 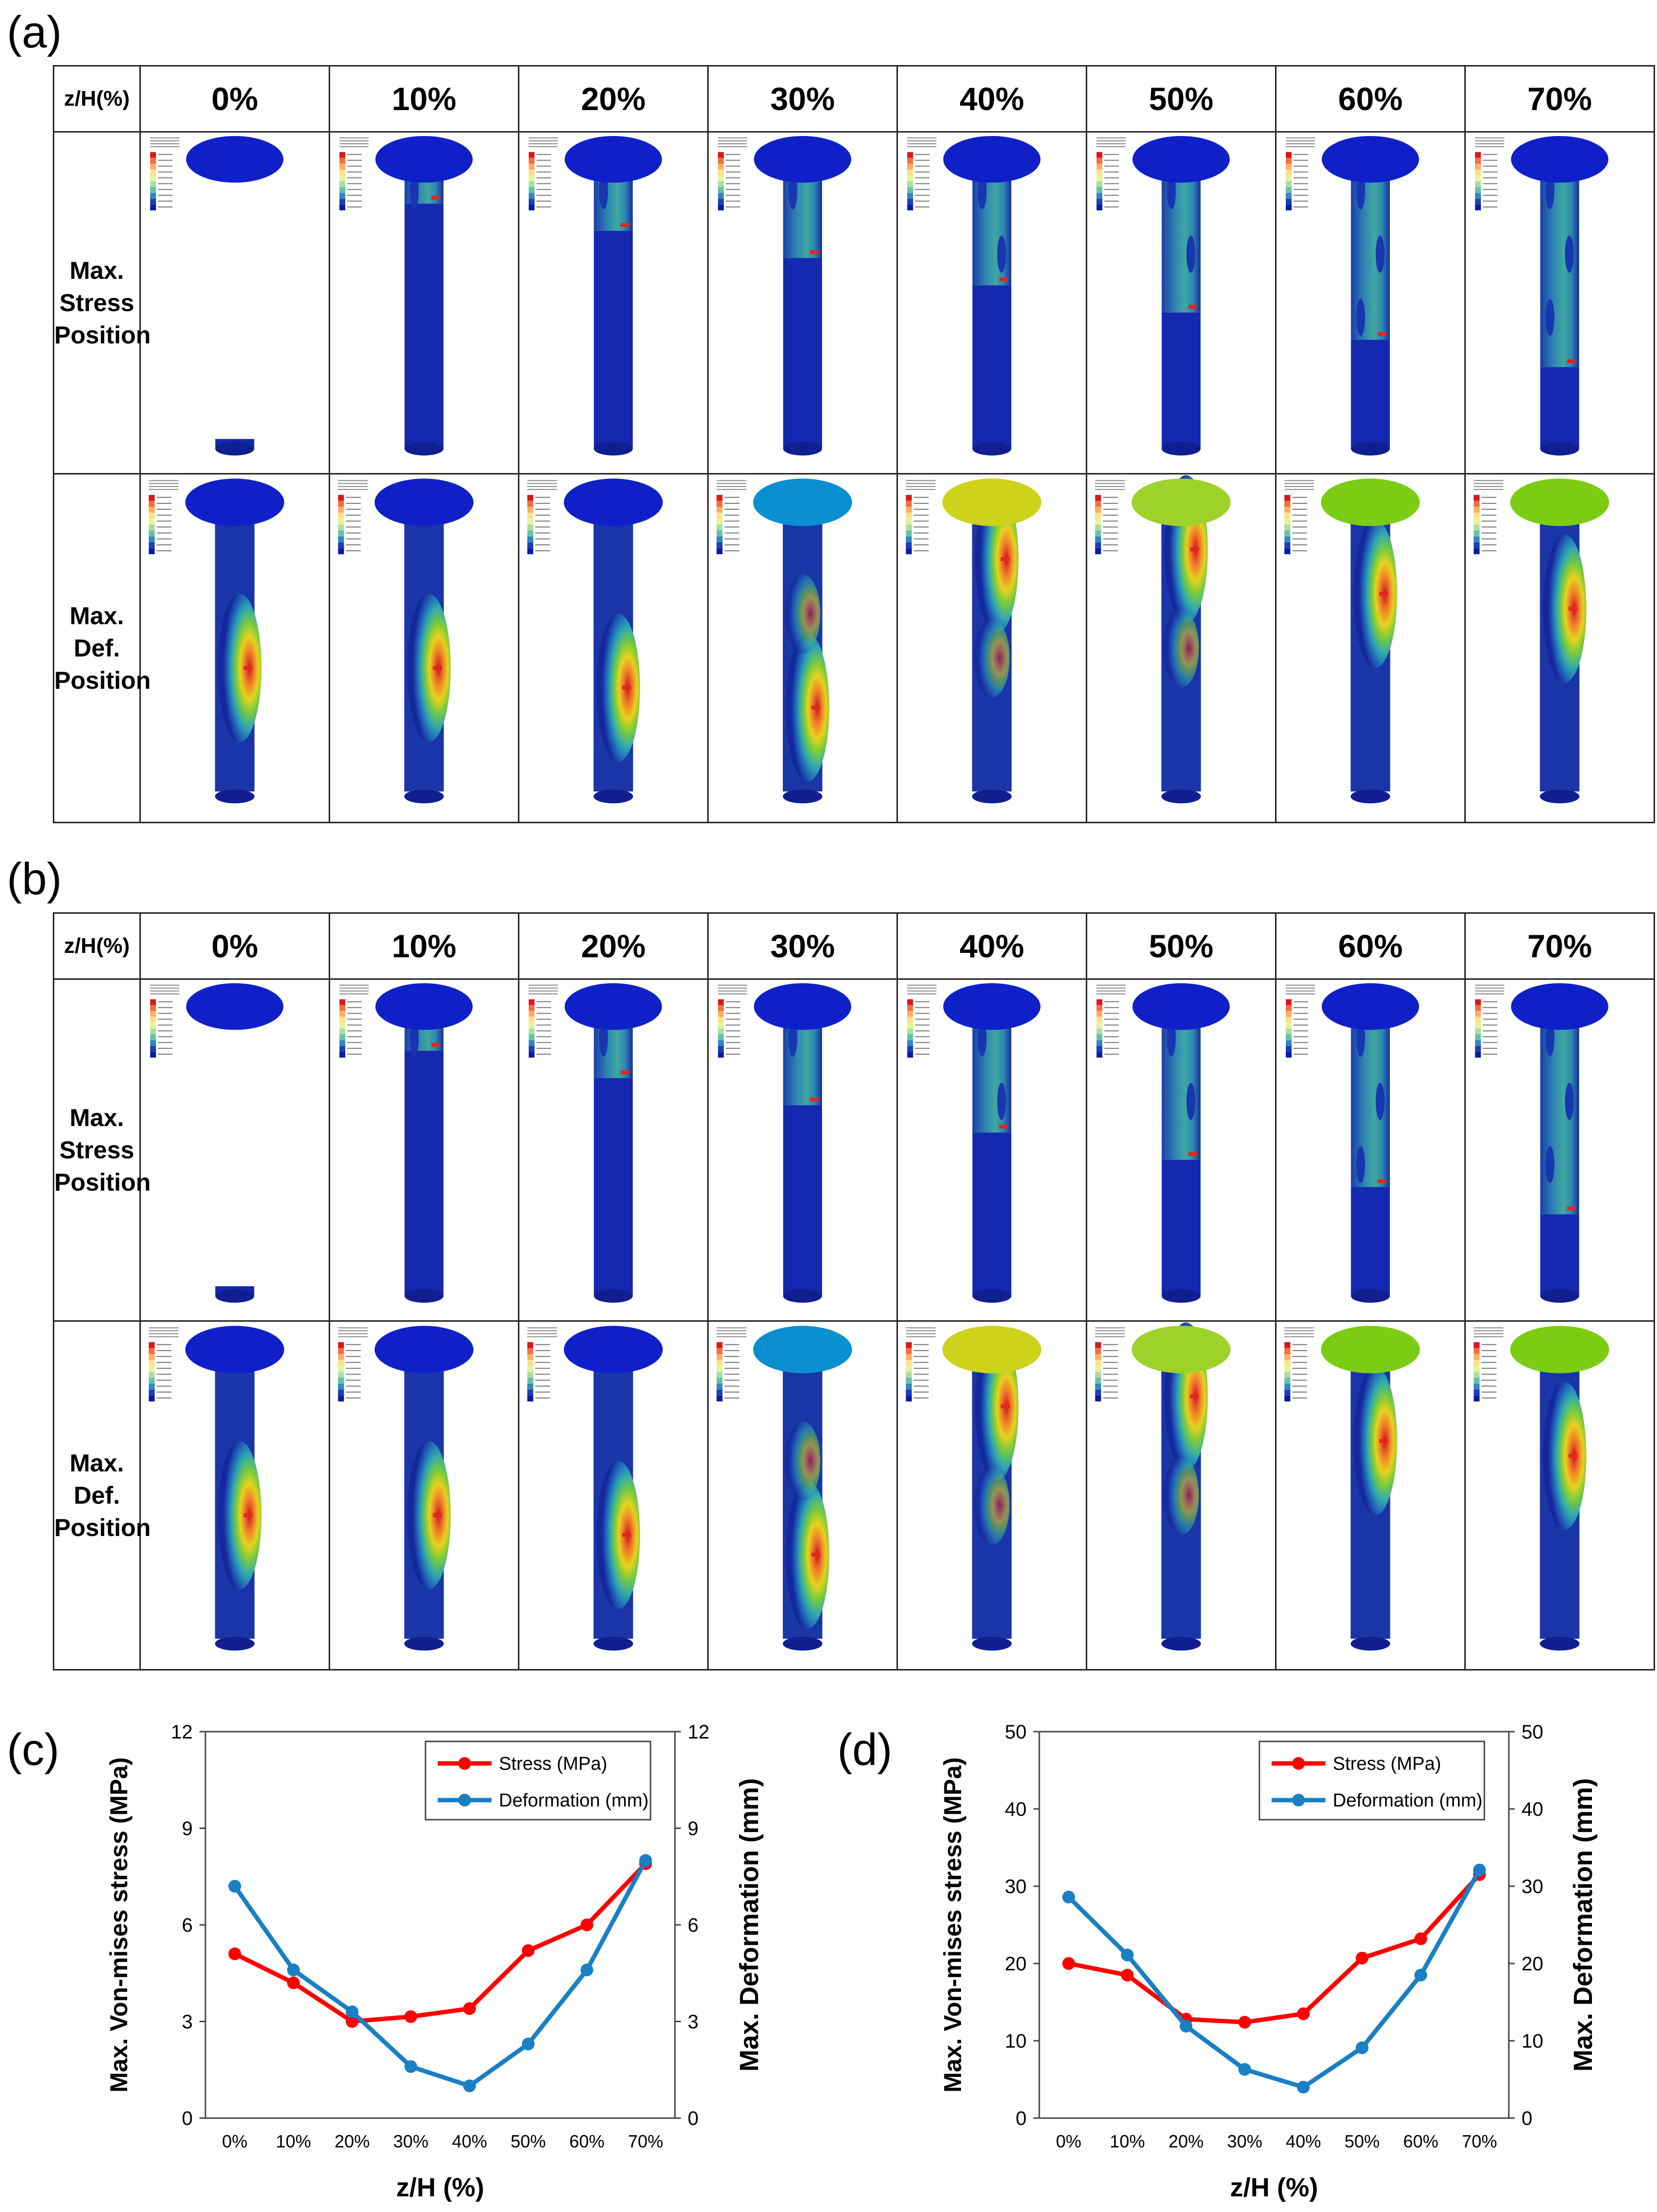 What do you see at coordinates (1370, 99) in the screenshot?
I see `col-header: 60%` at bounding box center [1370, 99].